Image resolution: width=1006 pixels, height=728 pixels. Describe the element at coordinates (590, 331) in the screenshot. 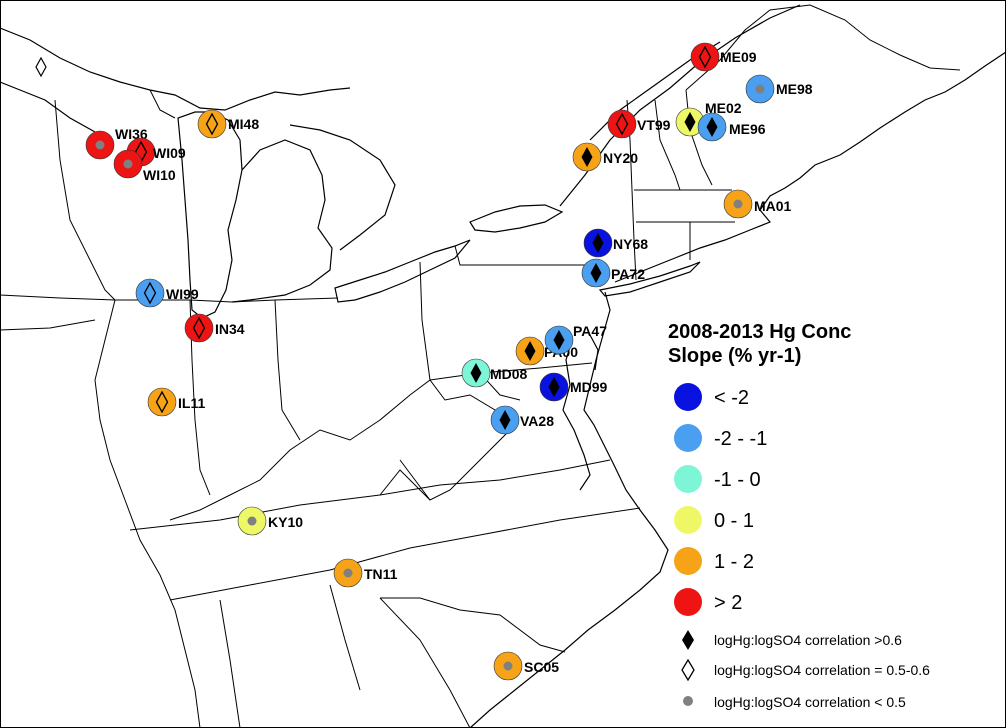

I see `site-label: PA47` at that location.